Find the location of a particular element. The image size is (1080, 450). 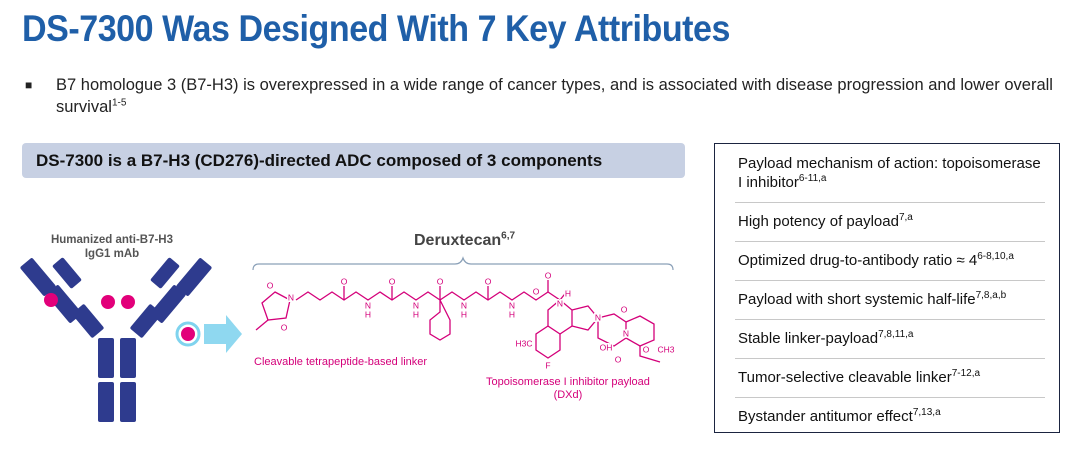

brace is located at coordinates (463, 263).